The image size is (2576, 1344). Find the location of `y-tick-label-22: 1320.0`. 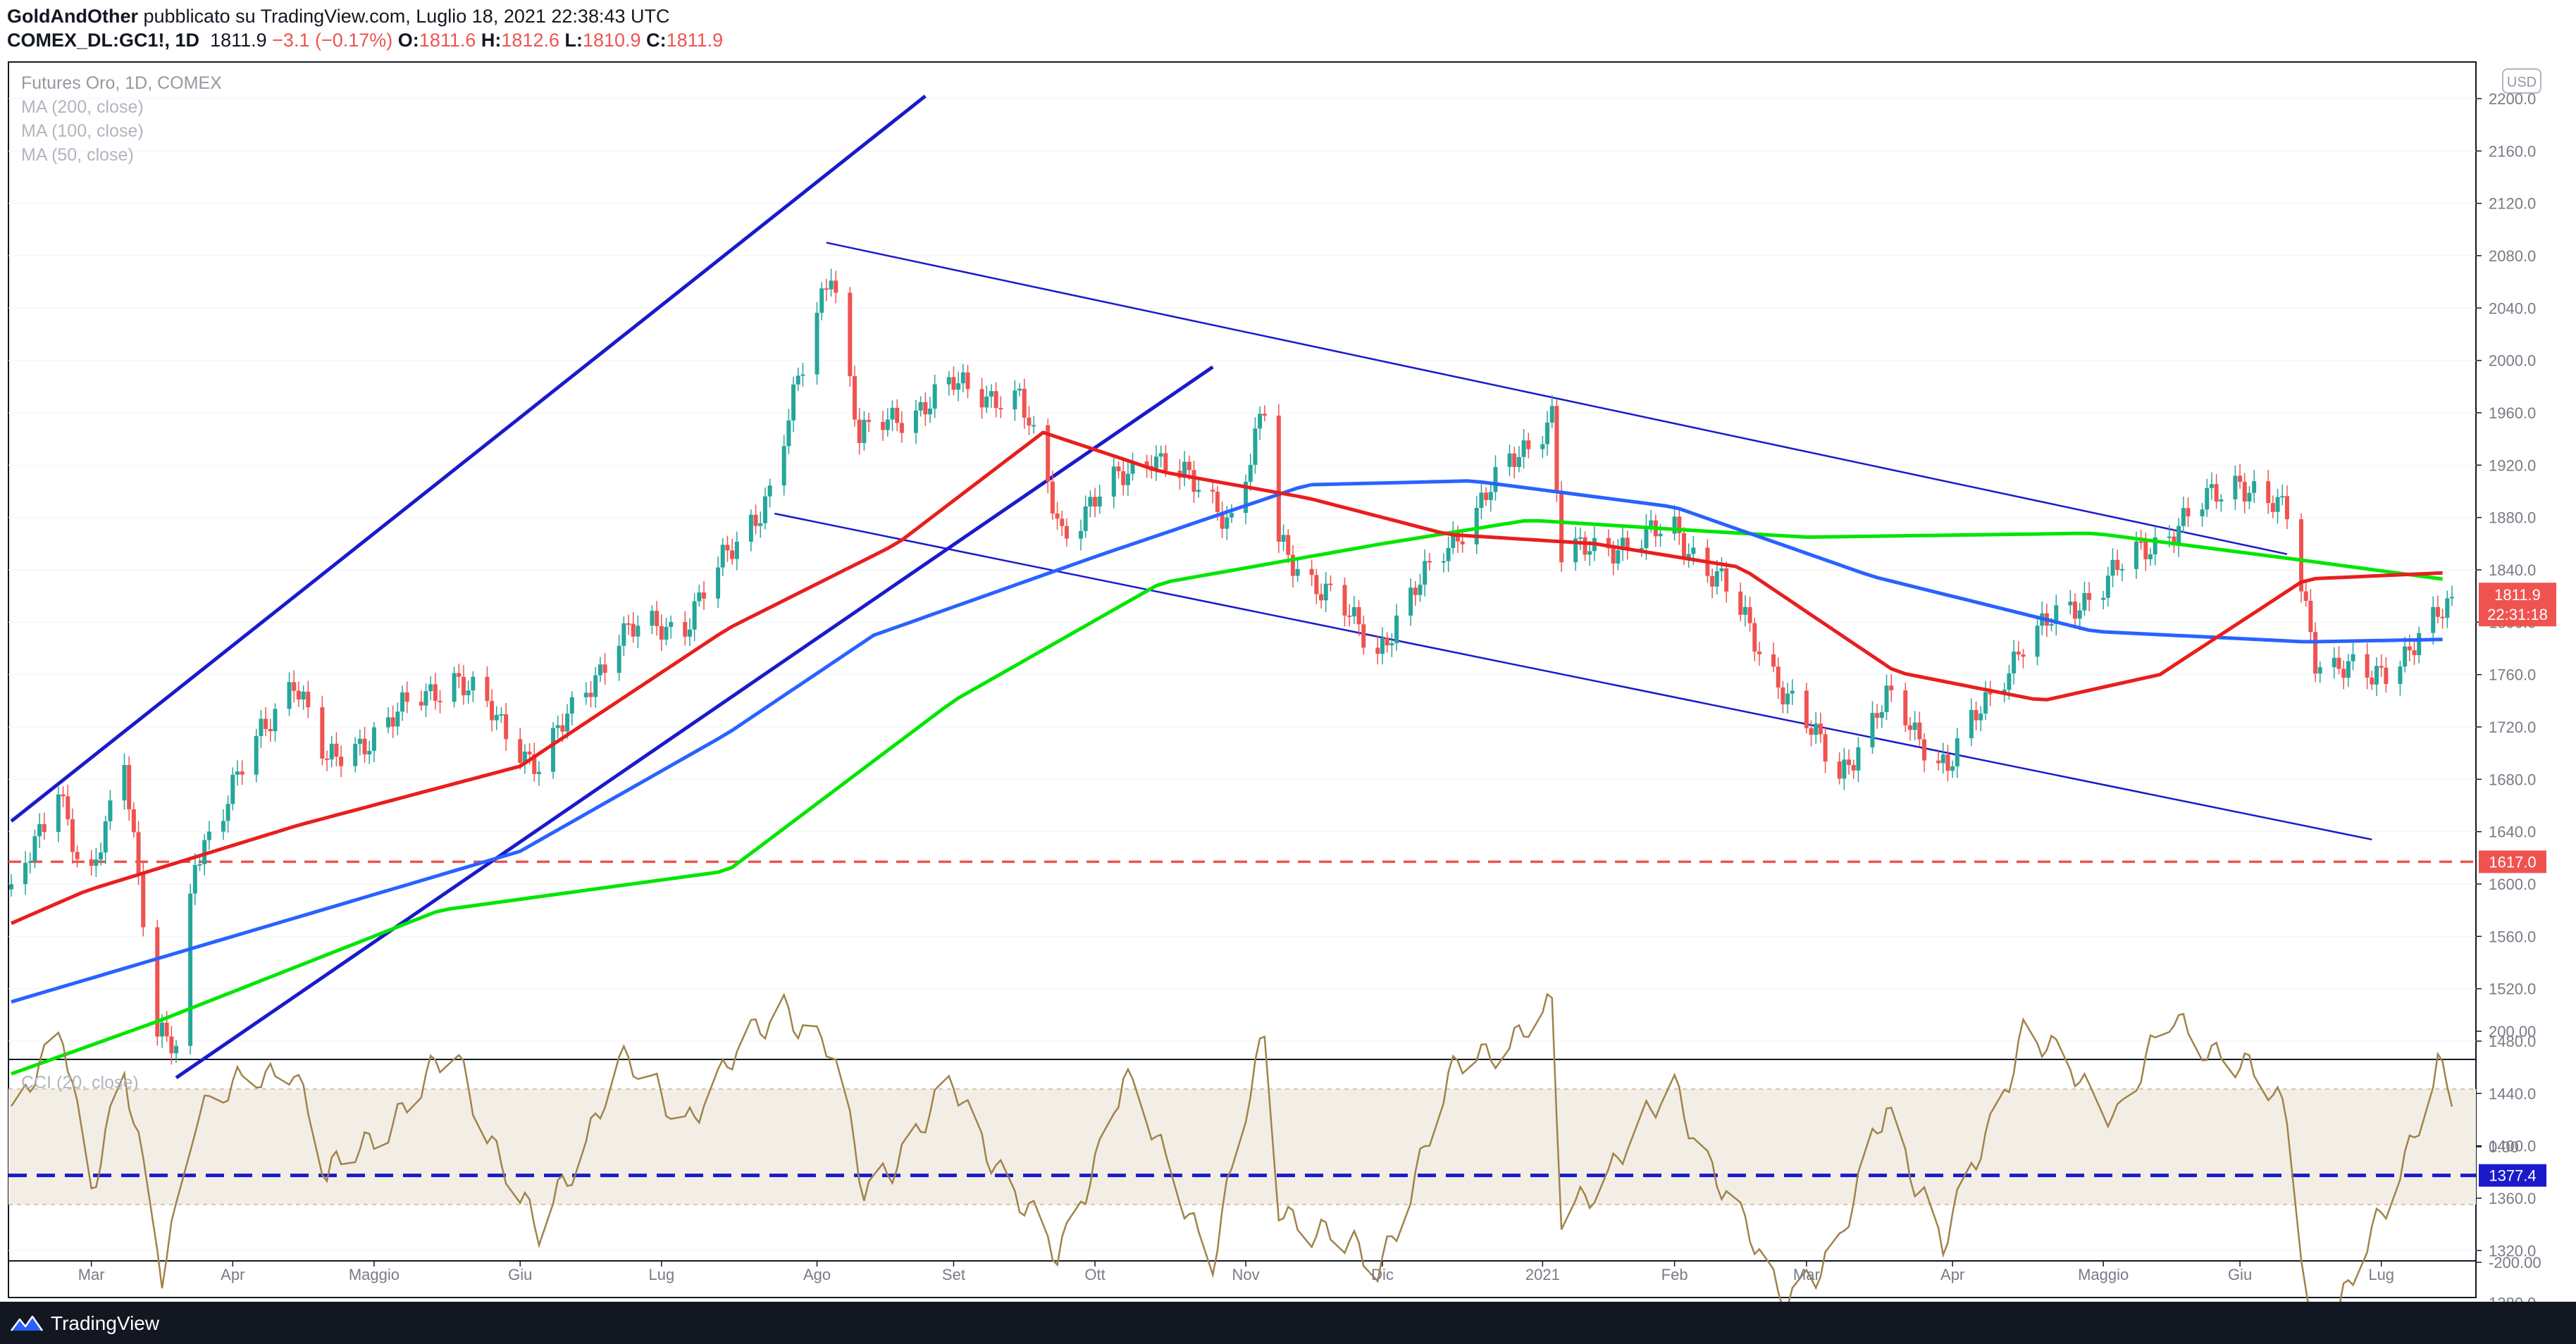

y-tick-label-22: 1320.0 is located at coordinates (2512, 1250).